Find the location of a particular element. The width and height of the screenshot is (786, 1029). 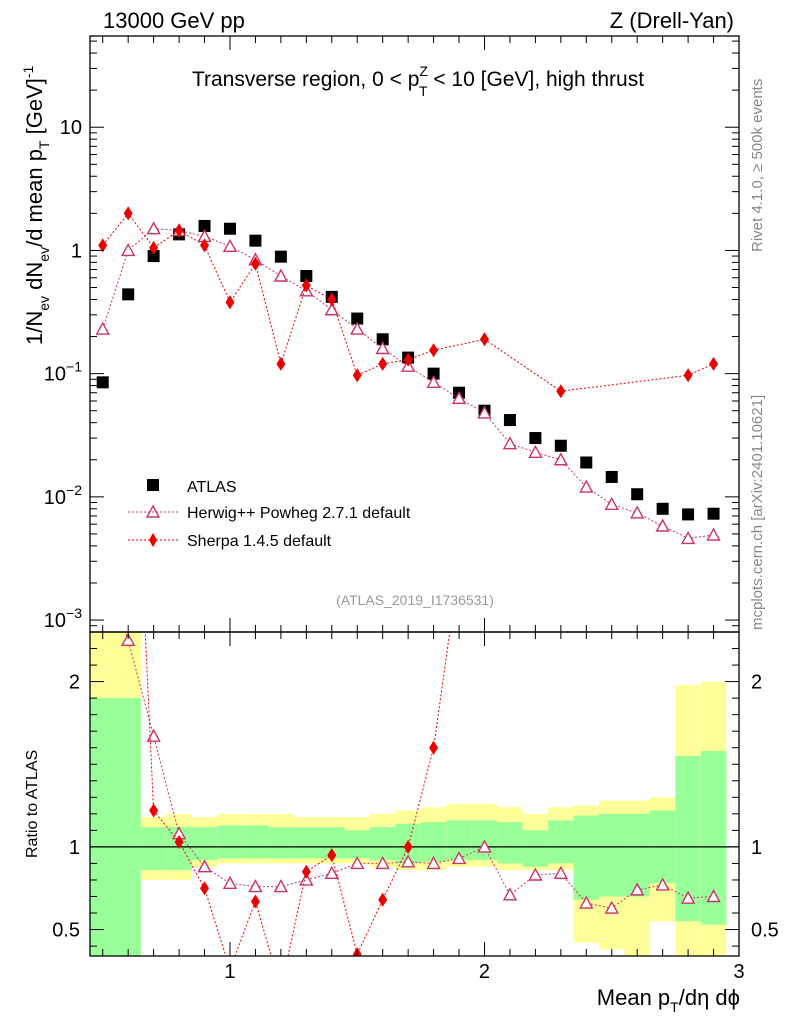

legend-atlas-label: ATLAS is located at coordinates (212, 487).